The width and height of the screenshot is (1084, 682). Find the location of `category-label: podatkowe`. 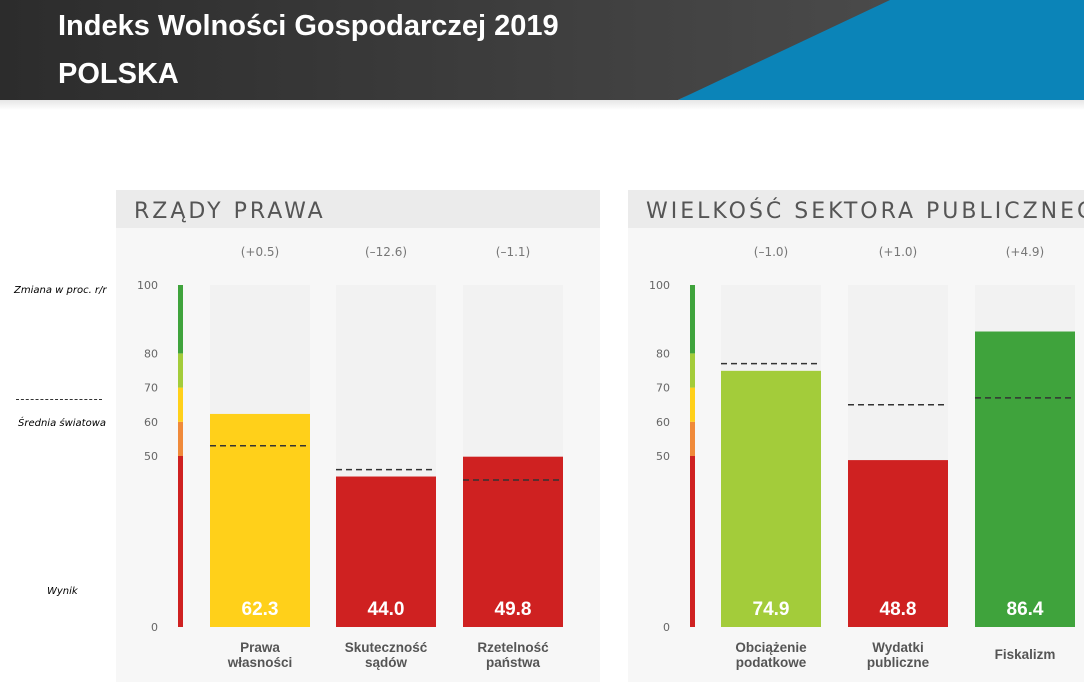

category-label: podatkowe is located at coordinates (771, 662).